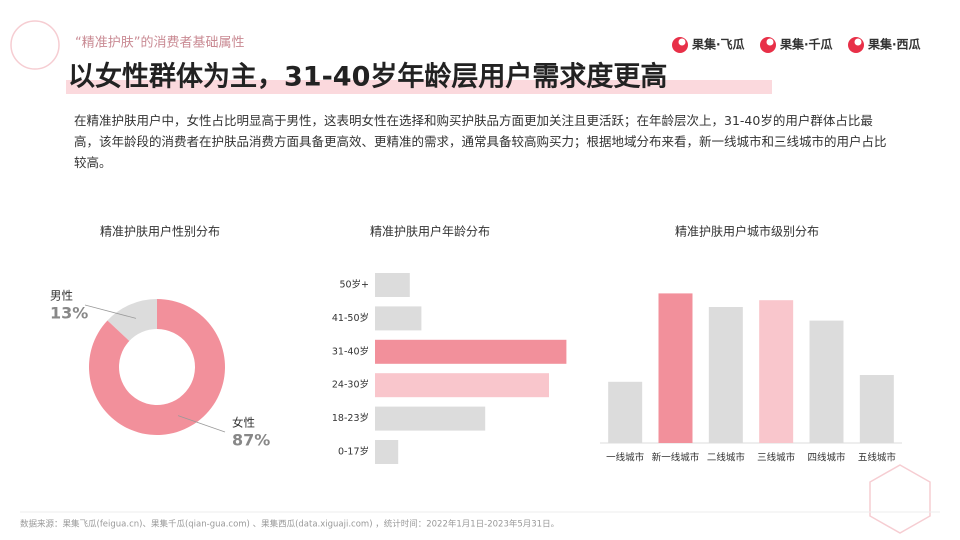  What do you see at coordinates (367, 77) in the screenshot?
I see `title: 以女性群体为主，31-40岁年龄层用户需求度更高` at bounding box center [367, 77].